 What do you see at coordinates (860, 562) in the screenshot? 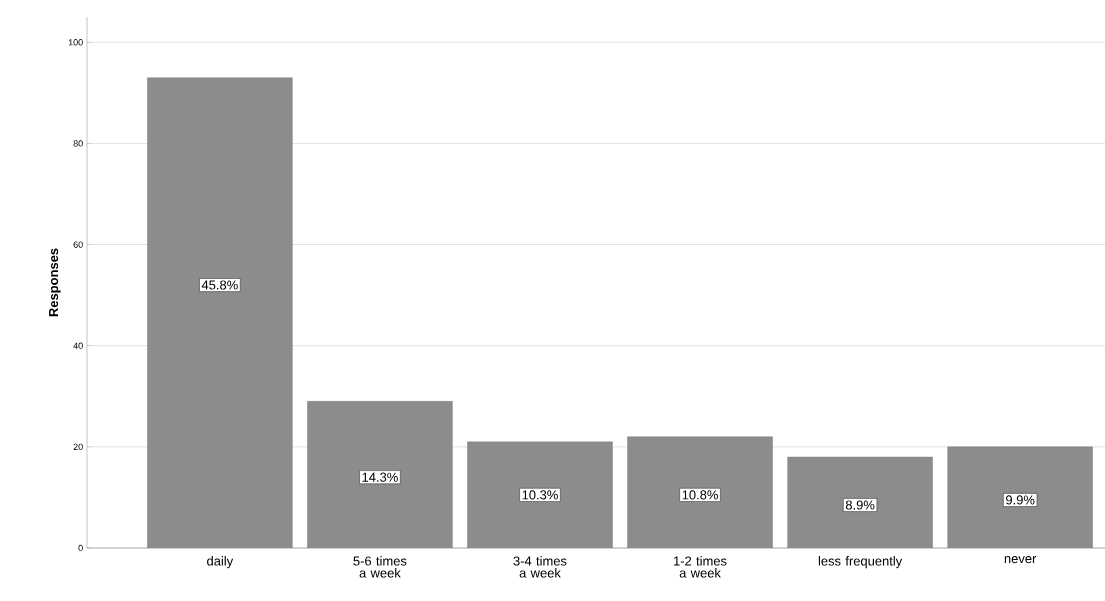
I see `x-tick-label: less frequently` at bounding box center [860, 562].